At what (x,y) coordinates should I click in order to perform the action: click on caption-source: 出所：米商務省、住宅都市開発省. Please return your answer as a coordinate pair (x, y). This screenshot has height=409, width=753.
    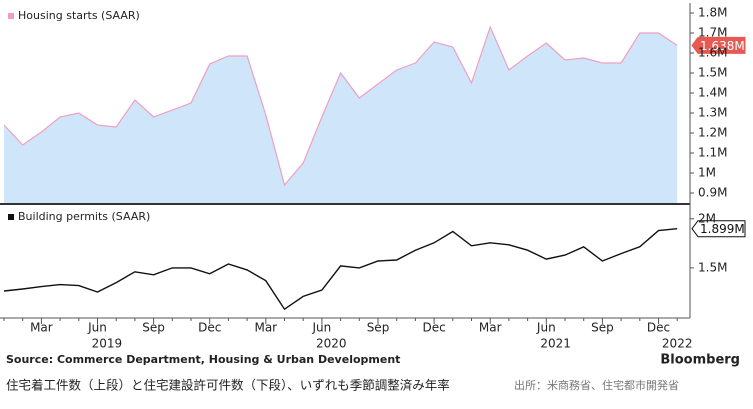
    Looking at the image, I should click on (596, 385).